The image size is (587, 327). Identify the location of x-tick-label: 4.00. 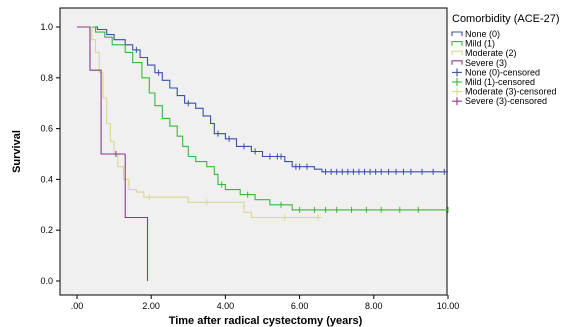
(226, 306).